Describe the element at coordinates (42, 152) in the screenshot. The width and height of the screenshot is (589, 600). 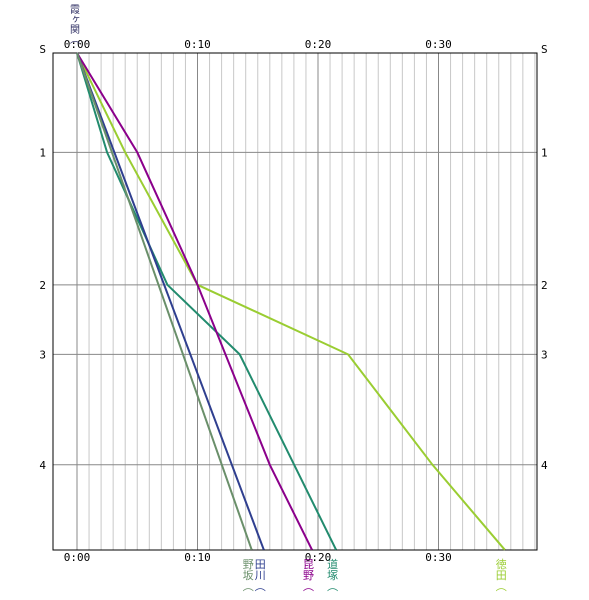
I see `station-label-left: 1` at that location.